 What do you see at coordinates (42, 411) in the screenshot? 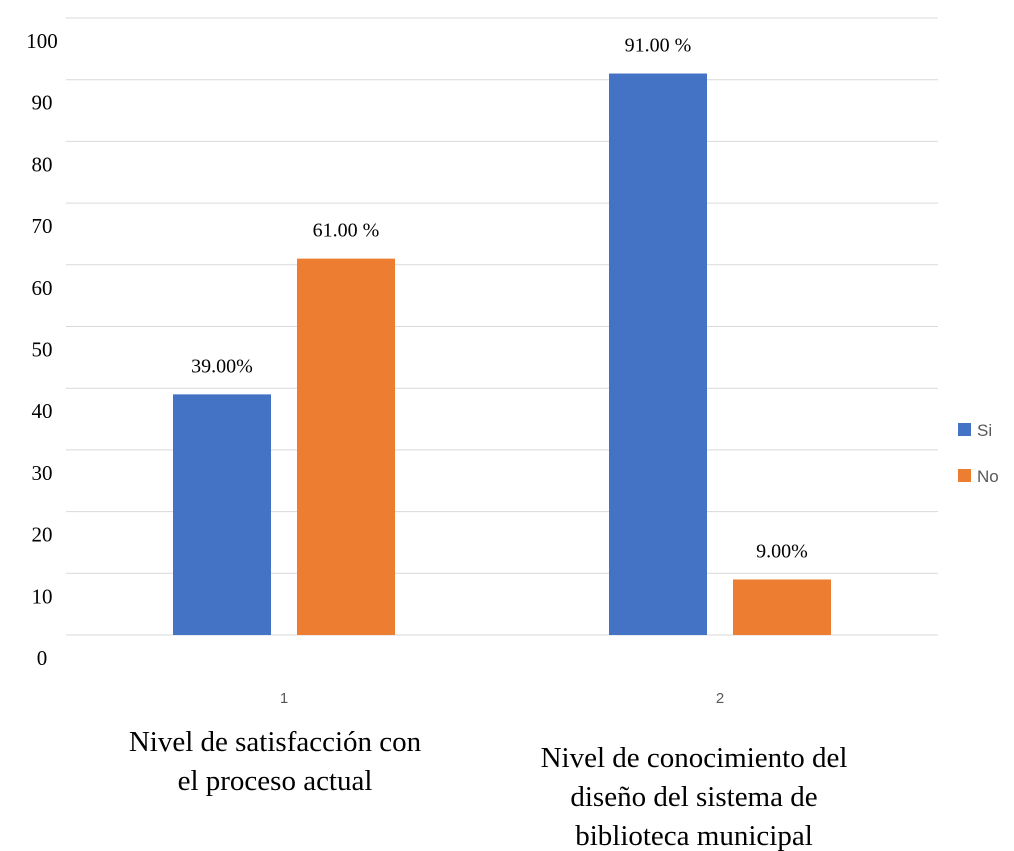
I see `y-tick-label: 40` at bounding box center [42, 411].